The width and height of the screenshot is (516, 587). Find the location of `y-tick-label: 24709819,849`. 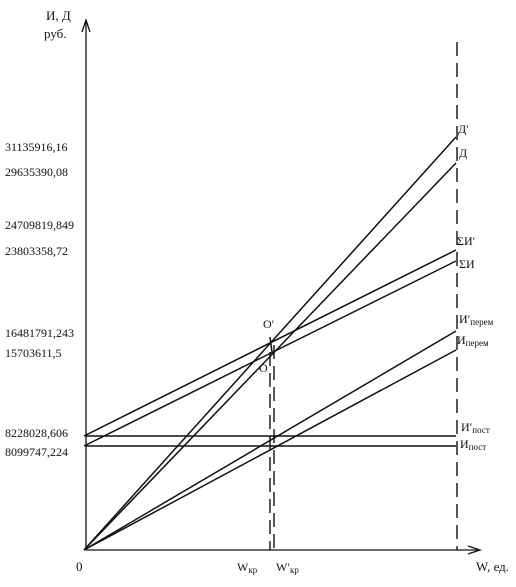

y-tick-label: 24709819,849 is located at coordinates (39, 225).